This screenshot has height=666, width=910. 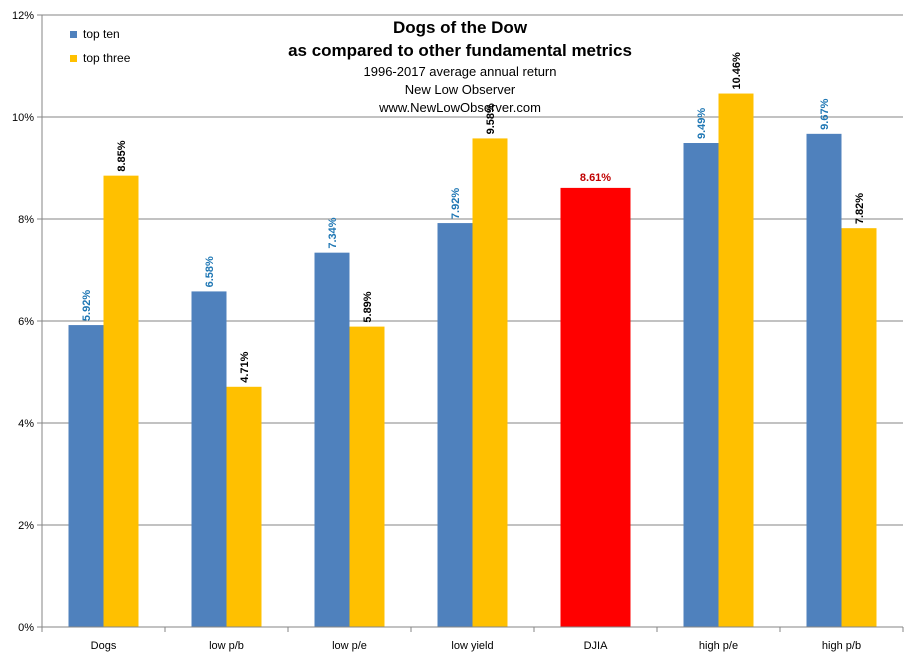 What do you see at coordinates (490, 383) in the screenshot?
I see `bar-top-three-low-yield` at bounding box center [490, 383].